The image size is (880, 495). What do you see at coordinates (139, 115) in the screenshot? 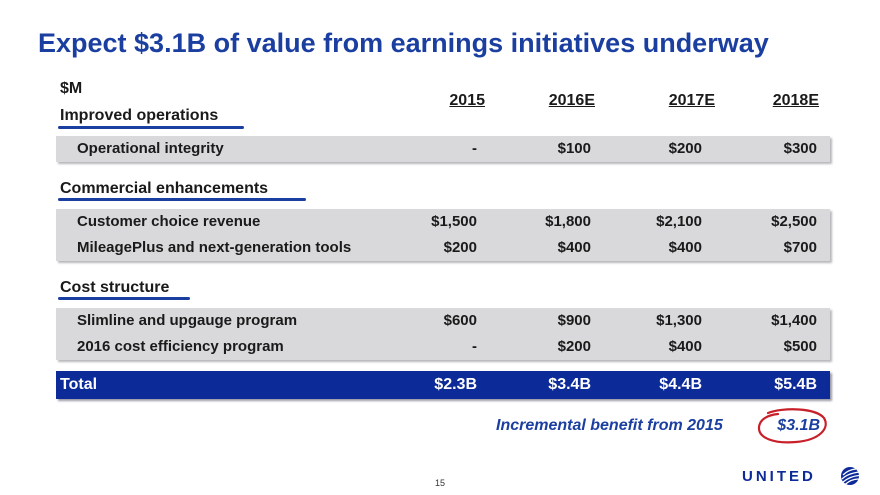
I see `section-heading-improved-operations: Improved operations` at bounding box center [139, 115].